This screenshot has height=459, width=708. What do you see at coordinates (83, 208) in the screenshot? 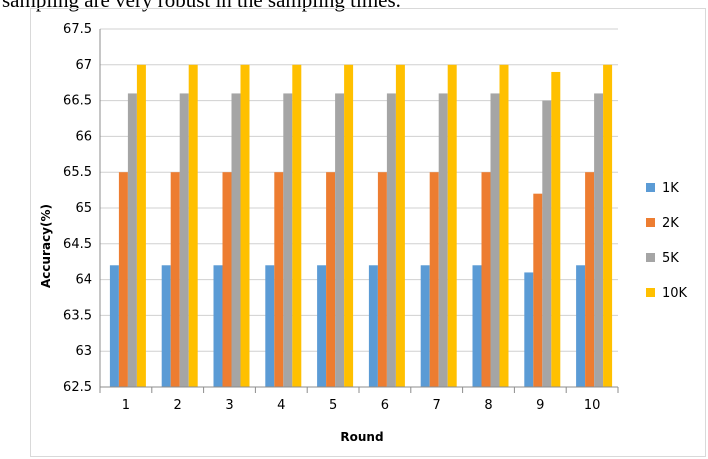
I see `y-tick-label: 65` at bounding box center [83, 208].